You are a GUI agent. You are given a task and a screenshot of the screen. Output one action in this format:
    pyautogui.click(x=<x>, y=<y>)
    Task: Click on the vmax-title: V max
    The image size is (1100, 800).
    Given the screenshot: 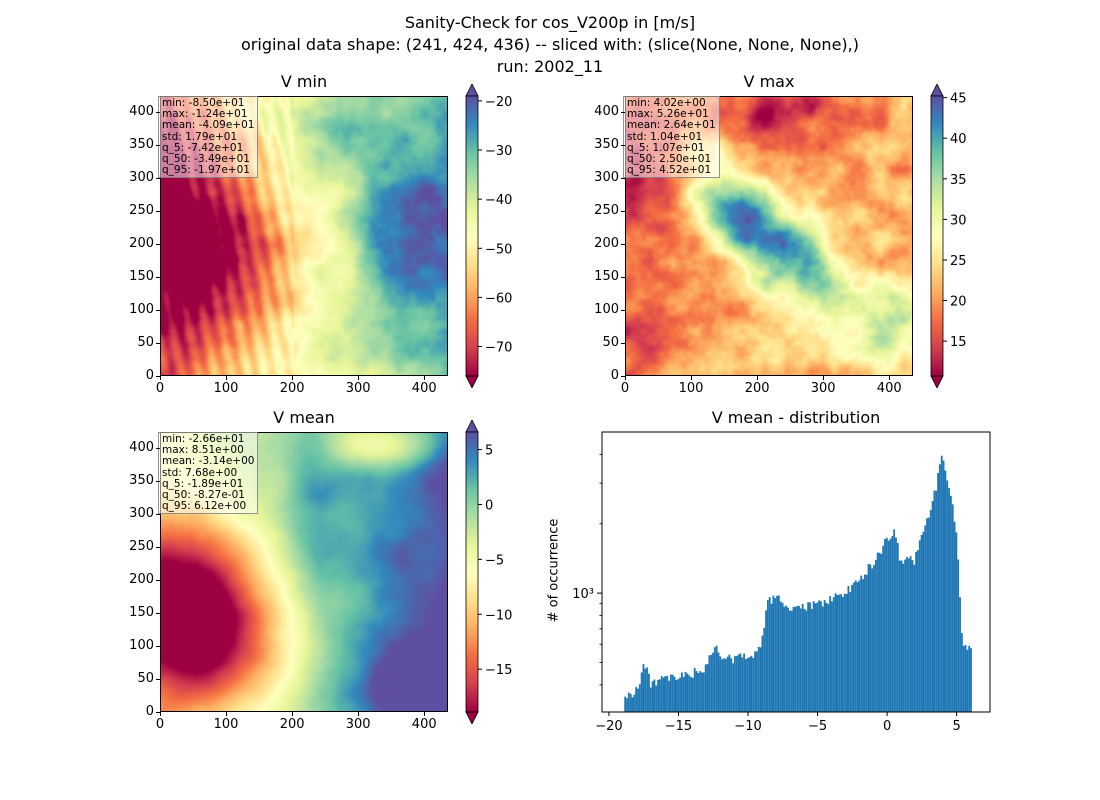 What is the action you would take?
    pyautogui.click(x=769, y=81)
    